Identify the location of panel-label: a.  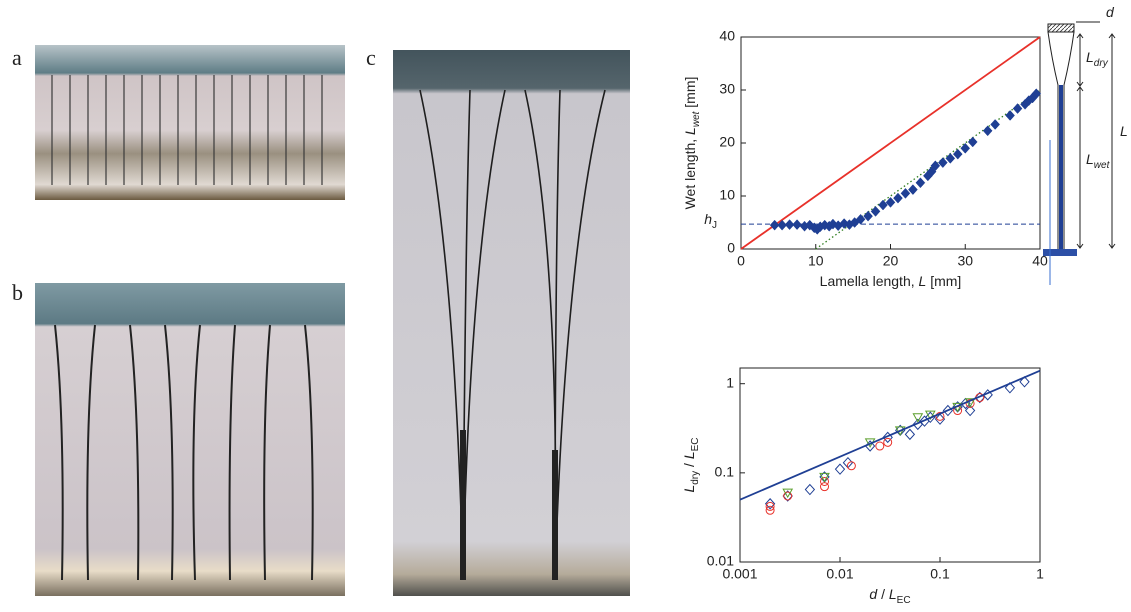
(17, 57).